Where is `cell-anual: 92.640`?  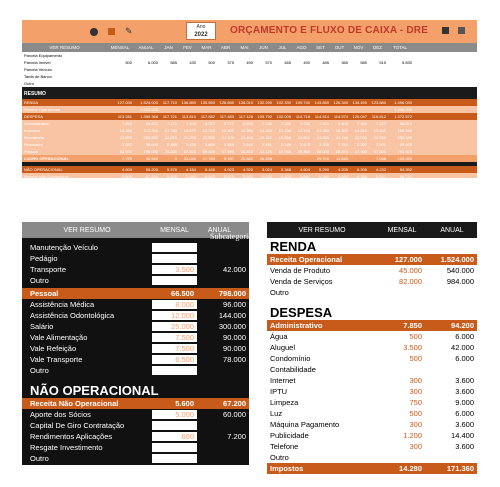 cell-anual: 92.640 is located at coordinates (151, 158).